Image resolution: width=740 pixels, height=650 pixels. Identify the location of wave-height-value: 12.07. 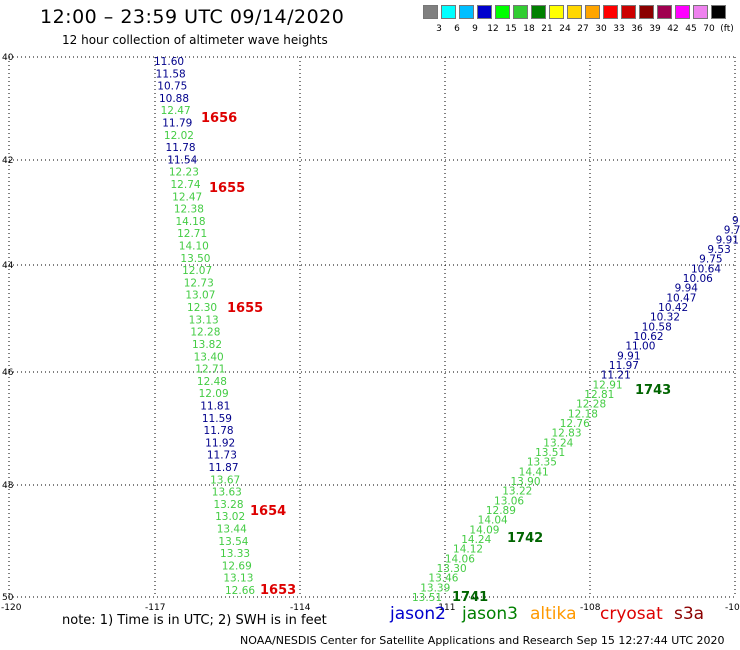
(197, 271).